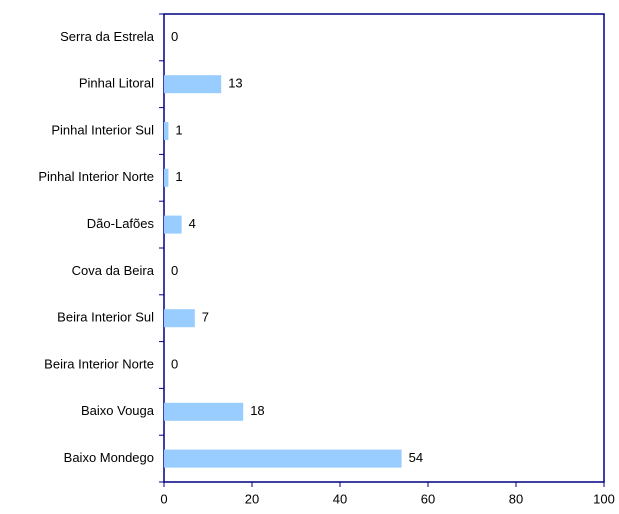  What do you see at coordinates (105, 317) in the screenshot?
I see `y-tick-label: Beira Interior Sul` at bounding box center [105, 317].